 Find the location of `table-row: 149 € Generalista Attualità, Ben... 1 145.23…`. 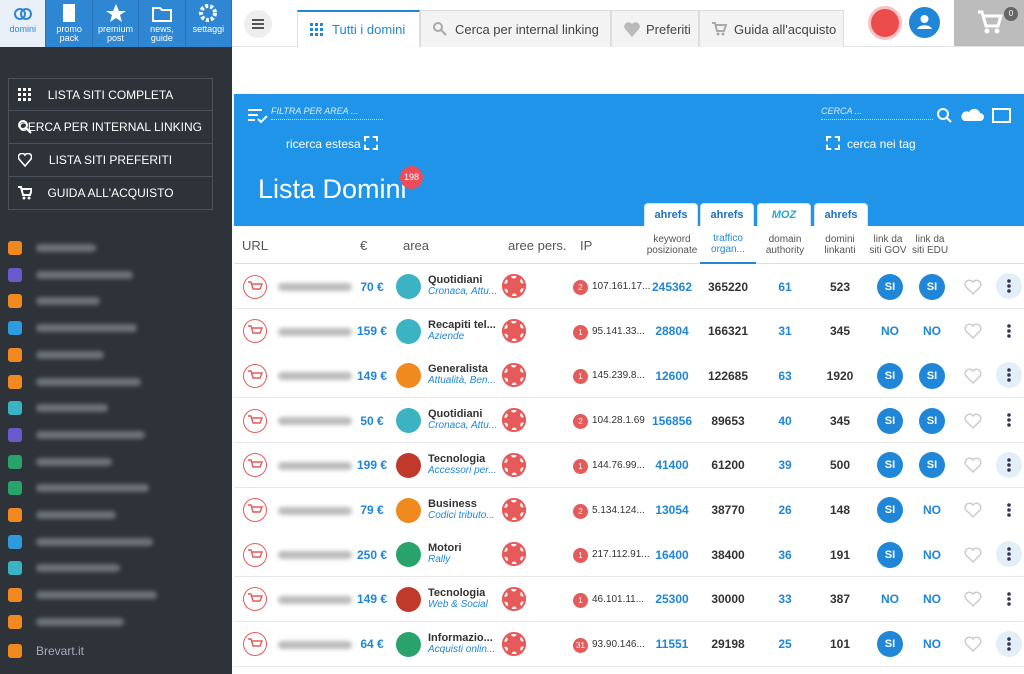

table-row: 149 € Generalista Attualità, Ben... 1 145.23… is located at coordinates (629, 376).